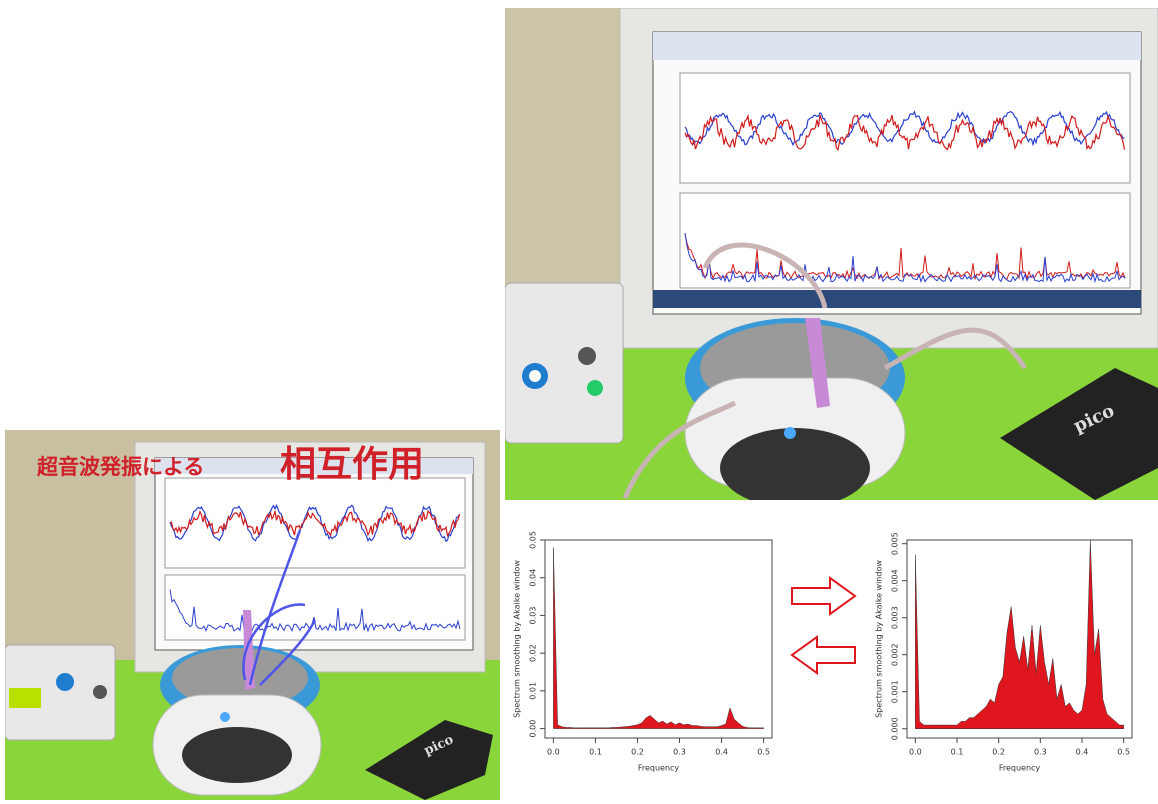 This screenshot has width=1158, height=804. I want to click on caption: 相互作用, so click(352, 464).